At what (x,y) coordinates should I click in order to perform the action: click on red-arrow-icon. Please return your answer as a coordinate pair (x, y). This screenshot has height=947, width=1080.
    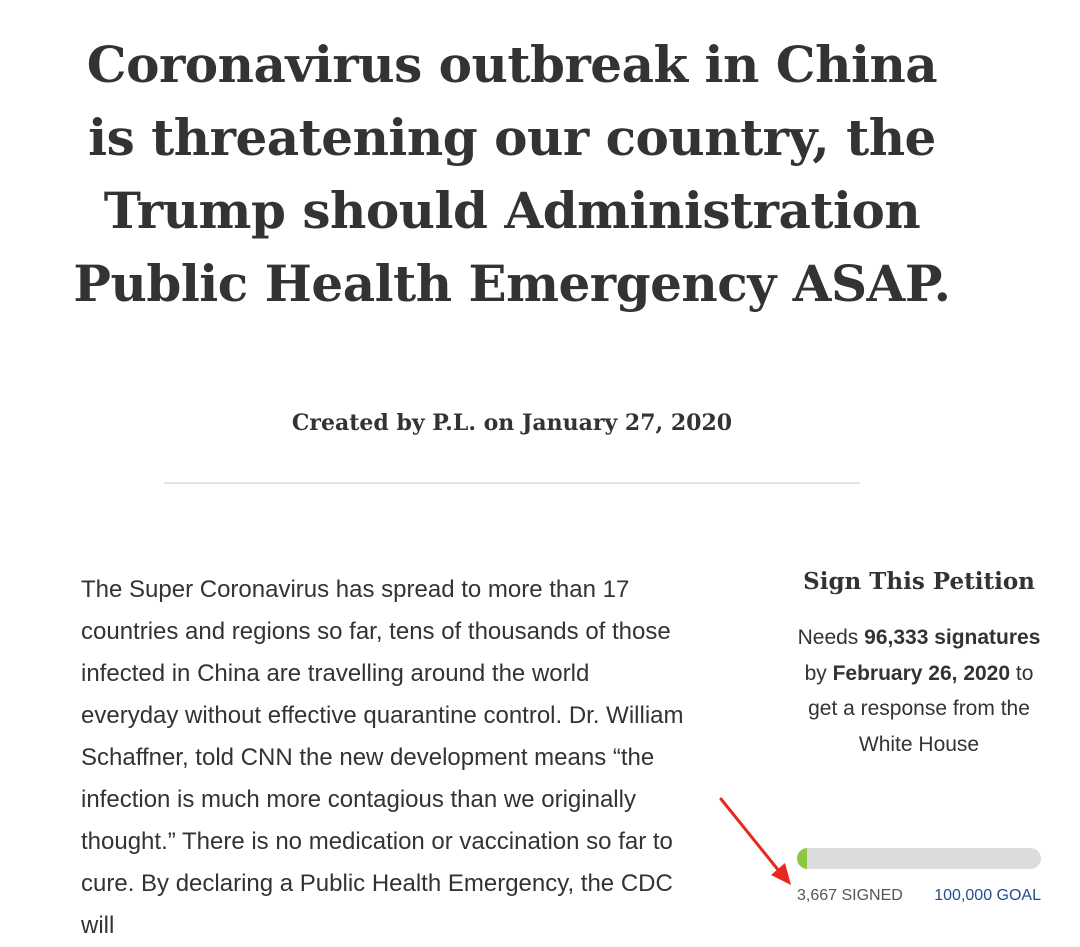
    Looking at the image, I should click on (755, 841).